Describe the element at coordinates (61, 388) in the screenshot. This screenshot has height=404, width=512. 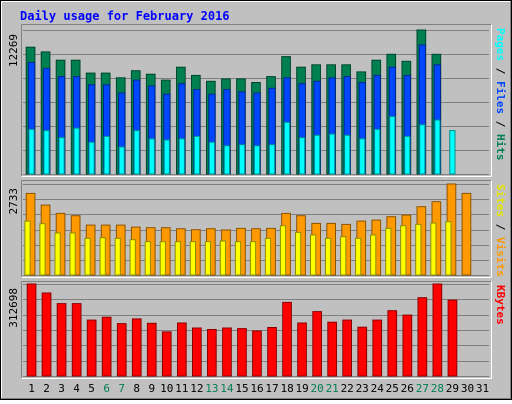
I see `x-tick-label-day-3: 3` at that location.